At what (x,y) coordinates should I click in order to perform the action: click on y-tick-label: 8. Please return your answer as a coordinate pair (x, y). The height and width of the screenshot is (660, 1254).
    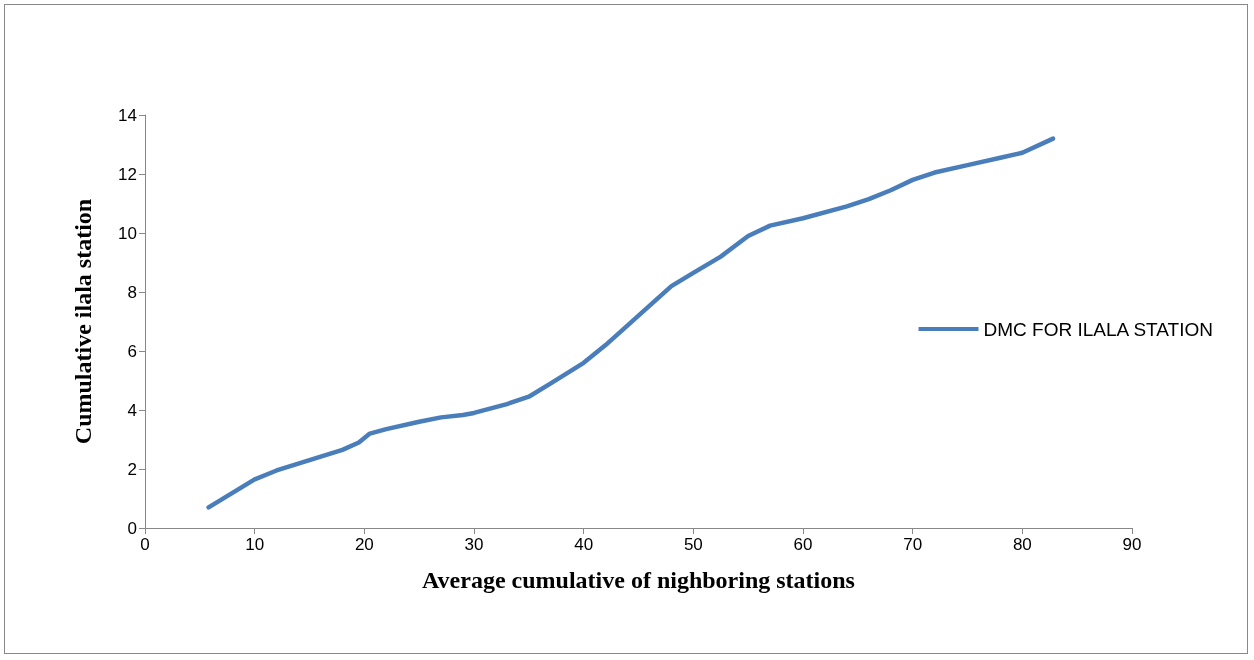
    Looking at the image, I should click on (132, 292).